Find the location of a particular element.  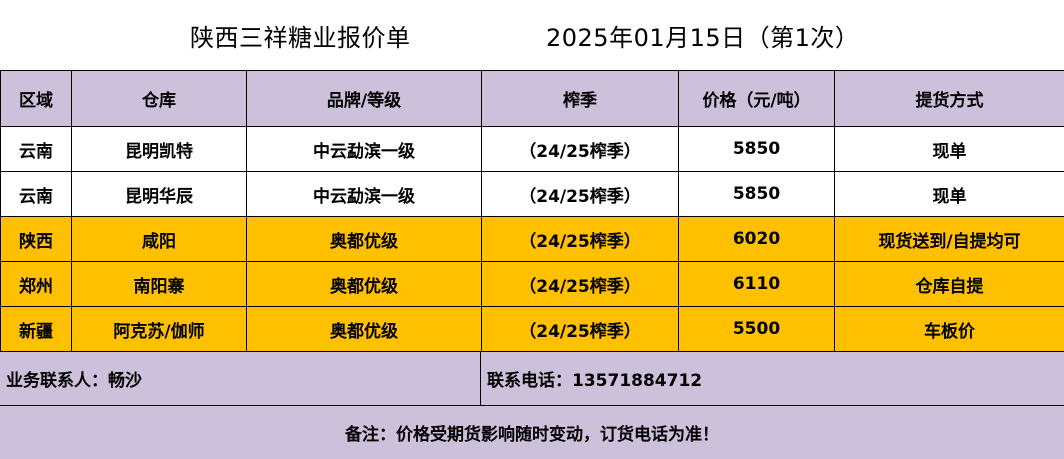

cell-delivery: 车板价 is located at coordinates (949, 329).